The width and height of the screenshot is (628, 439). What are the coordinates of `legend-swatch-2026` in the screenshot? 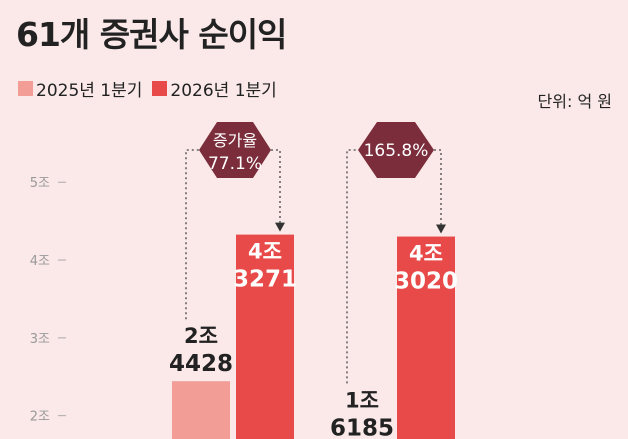 It's located at (160, 88).